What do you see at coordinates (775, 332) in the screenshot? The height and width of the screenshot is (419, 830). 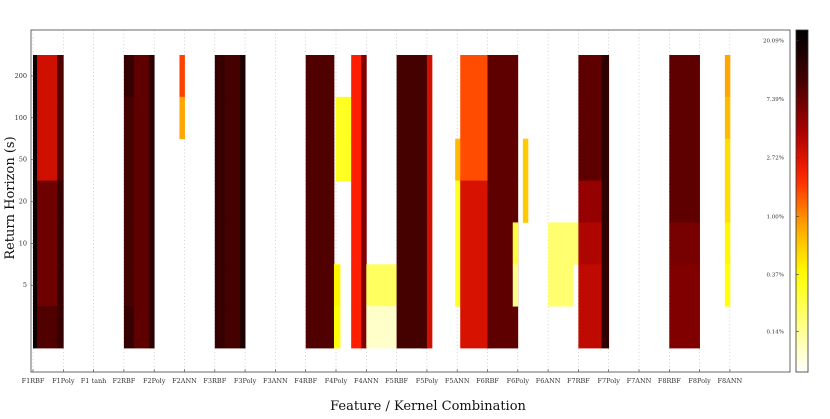 I see `colorbar-tick-label: 0.14%` at bounding box center [775, 332].